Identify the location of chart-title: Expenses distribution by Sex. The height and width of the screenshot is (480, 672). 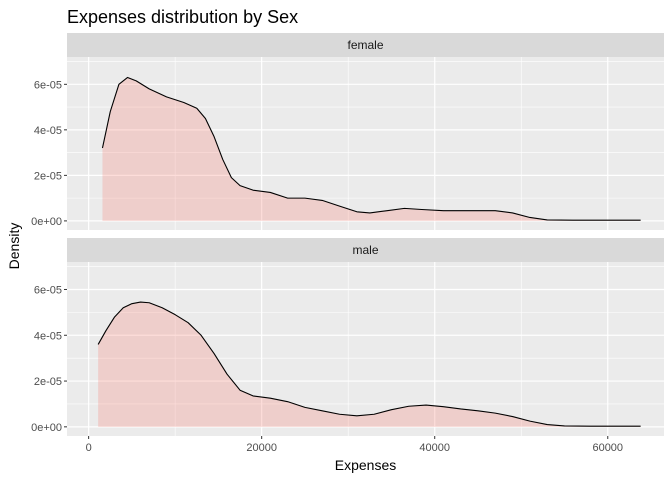
(182, 17).